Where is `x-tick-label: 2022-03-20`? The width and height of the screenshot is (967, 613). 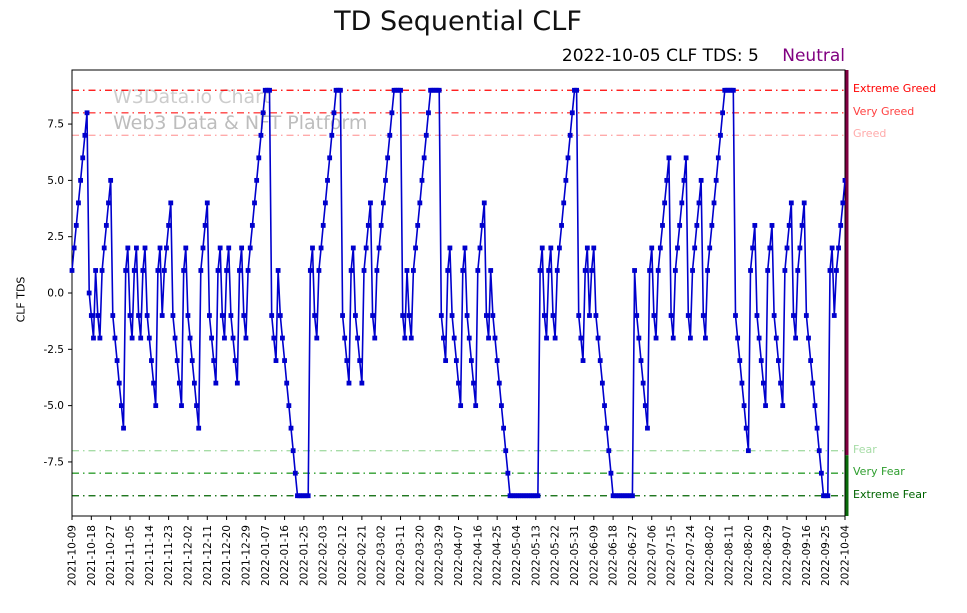 x-tick-label: 2022-03-20 is located at coordinates (420, 555).